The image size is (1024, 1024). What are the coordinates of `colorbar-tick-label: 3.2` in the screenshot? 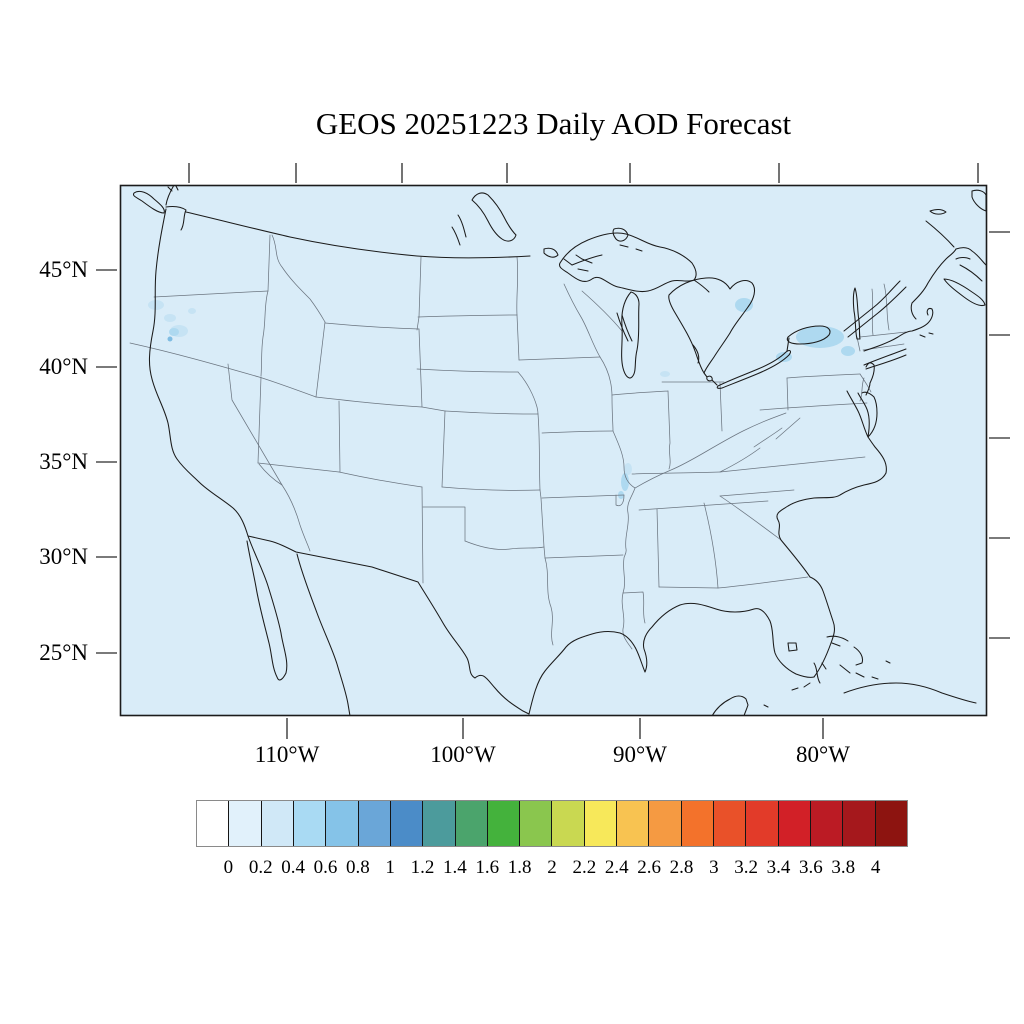 It's located at (746, 867).